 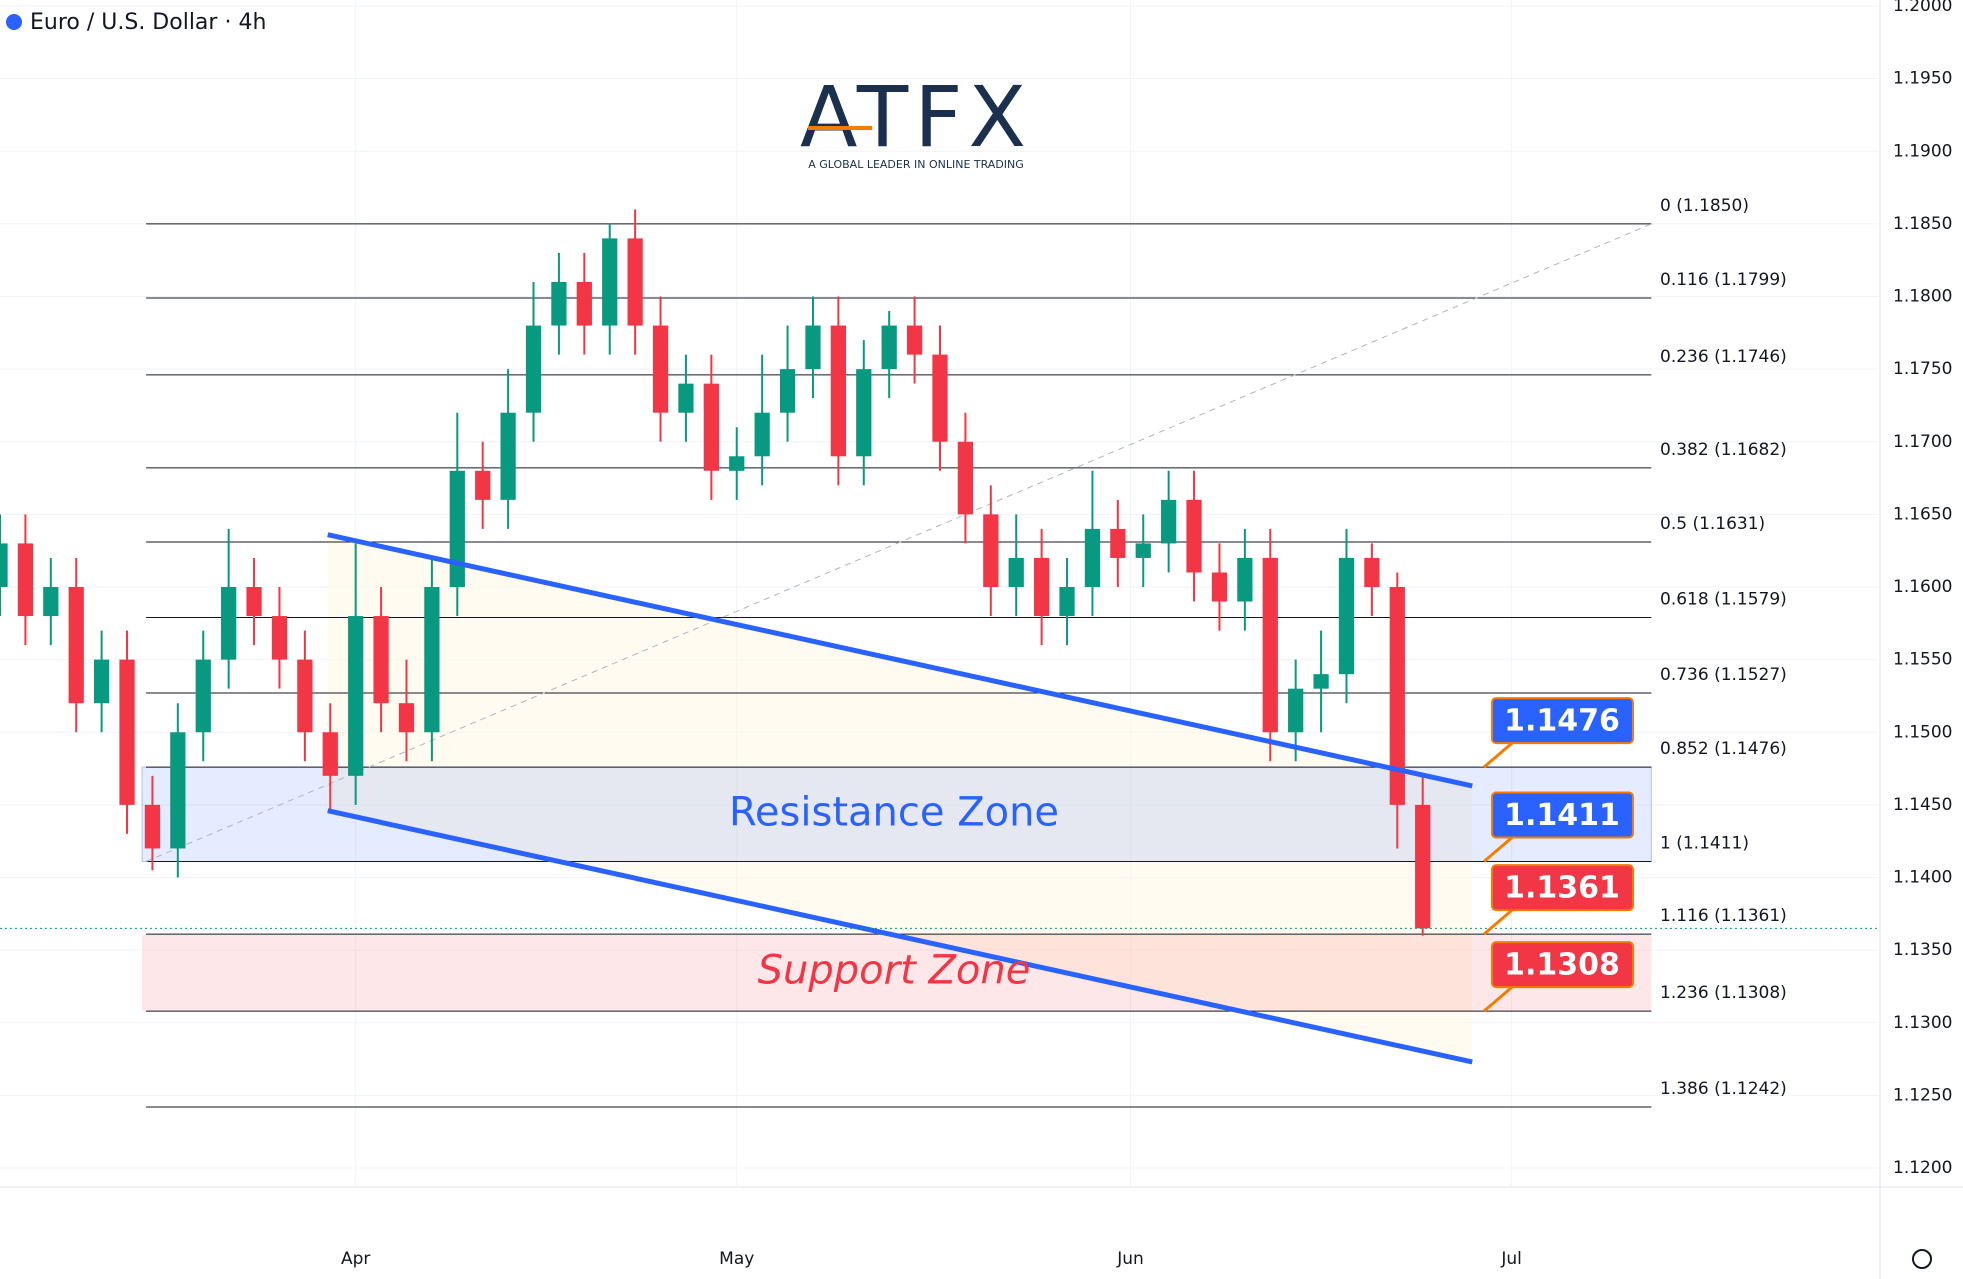 What do you see at coordinates (355, 1259) in the screenshot?
I see `x-tick-label: Apr` at bounding box center [355, 1259].